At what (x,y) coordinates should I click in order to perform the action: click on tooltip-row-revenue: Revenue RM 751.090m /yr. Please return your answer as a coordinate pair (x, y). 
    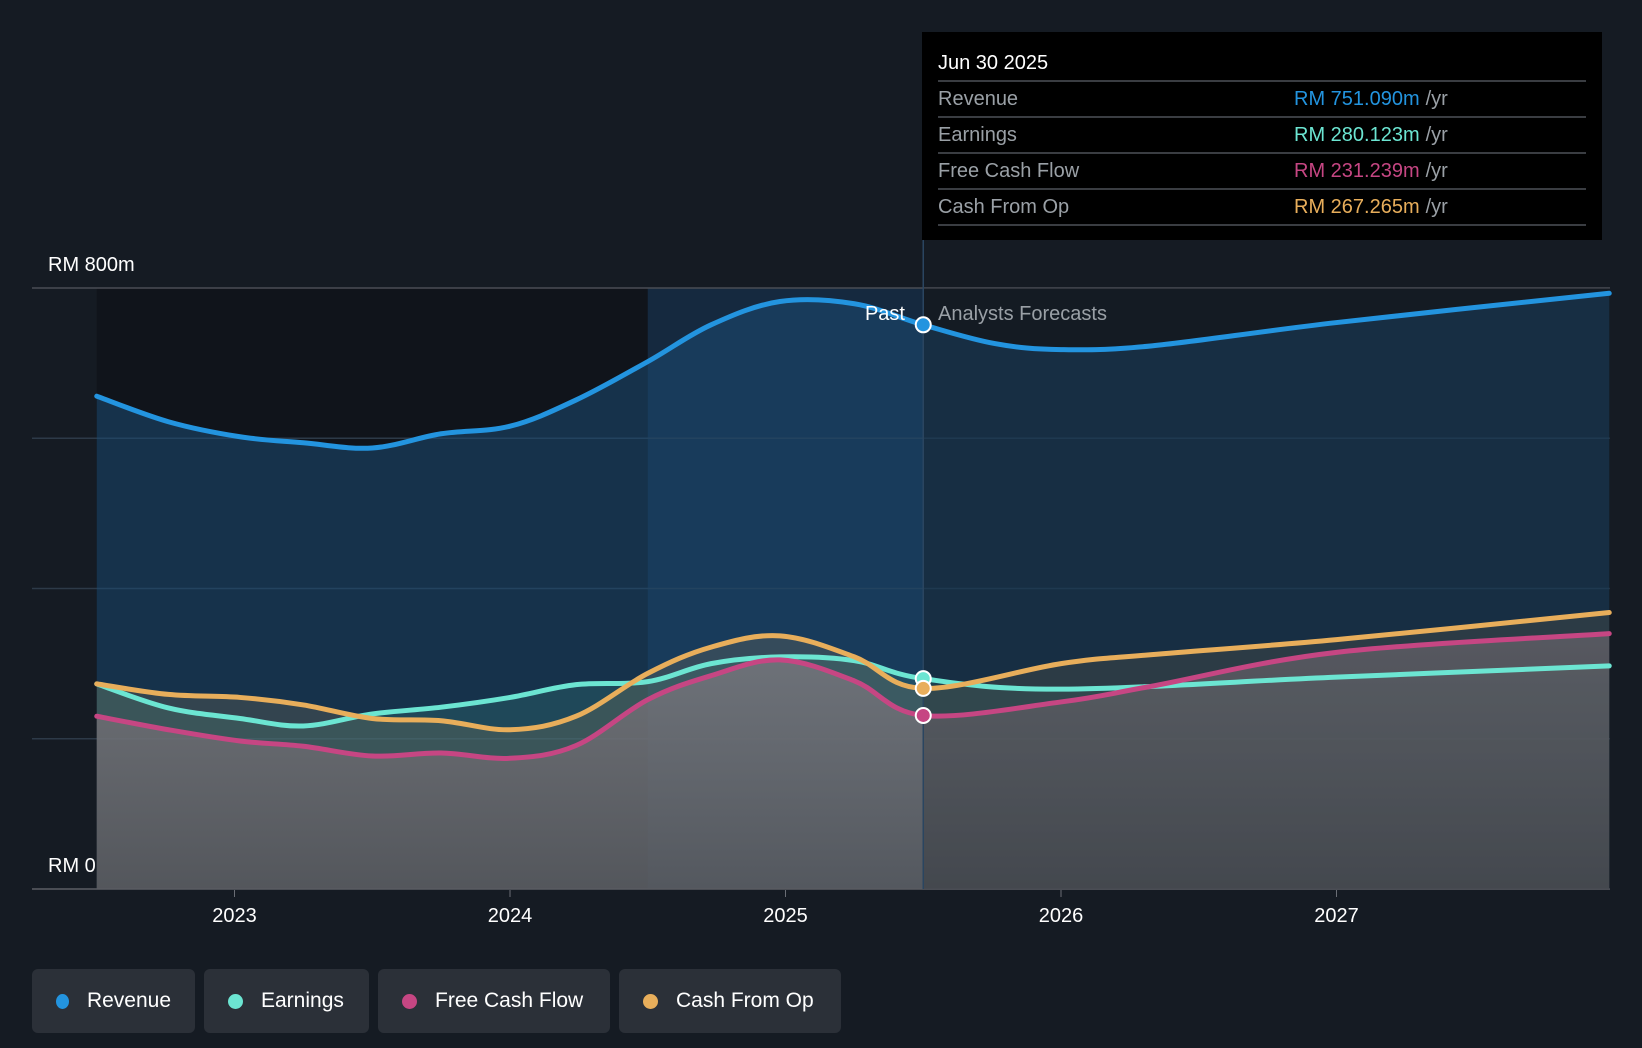
    Looking at the image, I should click on (1262, 100).